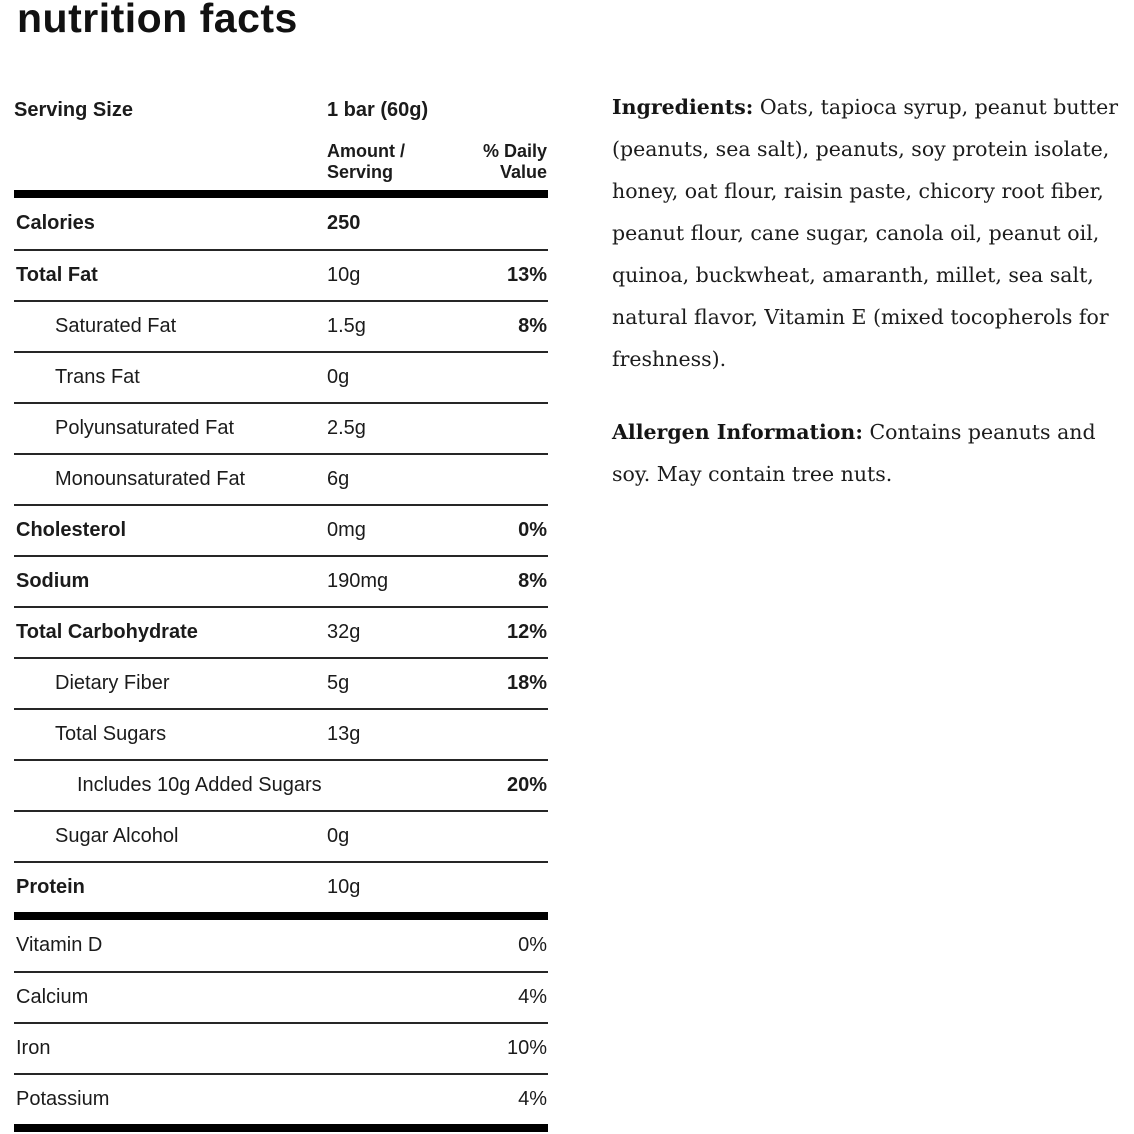  What do you see at coordinates (281, 478) in the screenshot?
I see `table-row: Monounsaturated Fat 6g` at bounding box center [281, 478].